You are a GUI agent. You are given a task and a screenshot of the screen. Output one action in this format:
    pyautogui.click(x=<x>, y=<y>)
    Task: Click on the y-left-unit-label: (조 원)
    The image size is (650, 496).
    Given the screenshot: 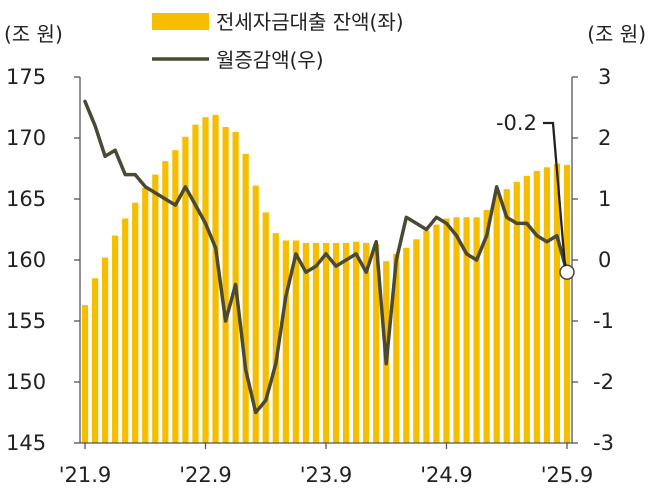 What is the action you would take?
    pyautogui.click(x=33, y=34)
    